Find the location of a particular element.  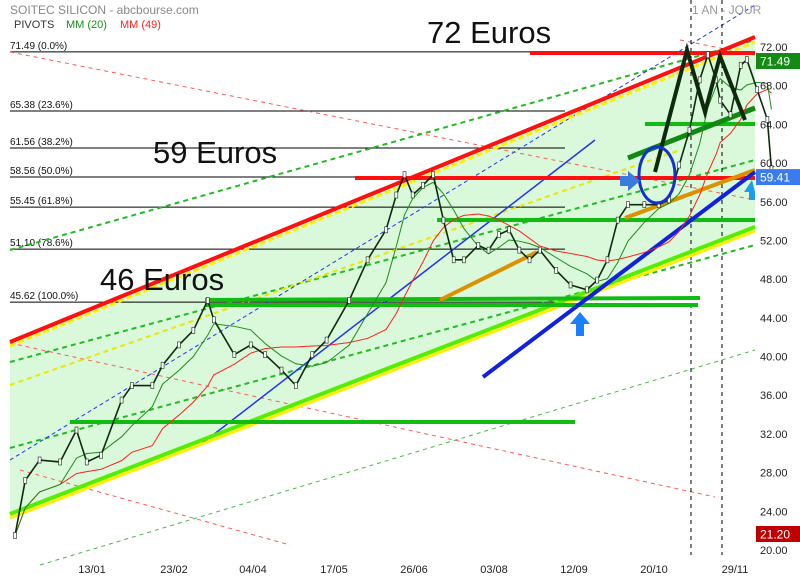

price-badge-label: 59.41 is located at coordinates (775, 178).